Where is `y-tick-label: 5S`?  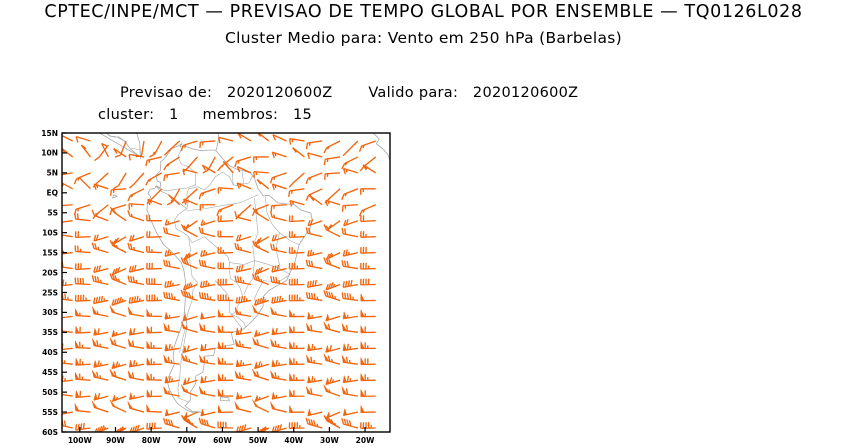
y-tick-label: 5S is located at coordinates (52, 213).